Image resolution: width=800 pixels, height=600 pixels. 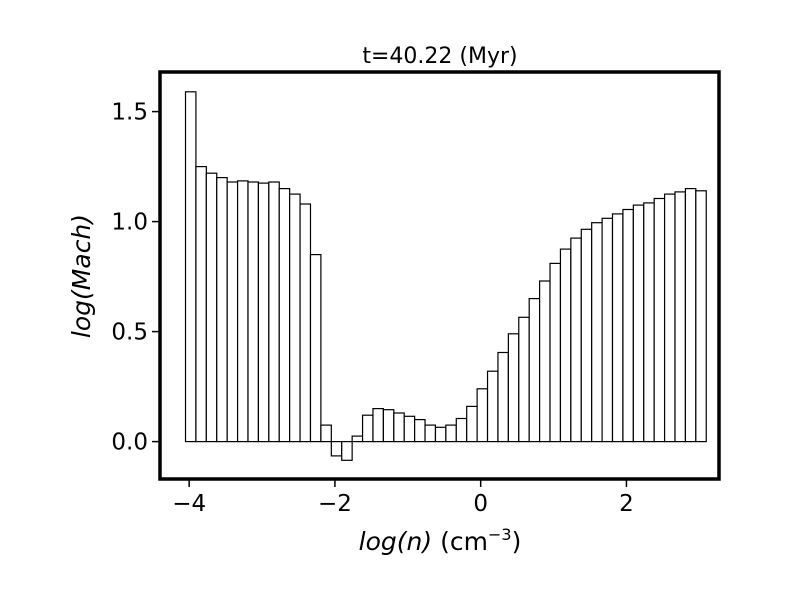 What do you see at coordinates (439, 56) in the screenshot?
I see `chart-title: t=40.22 (Myr)` at bounding box center [439, 56].